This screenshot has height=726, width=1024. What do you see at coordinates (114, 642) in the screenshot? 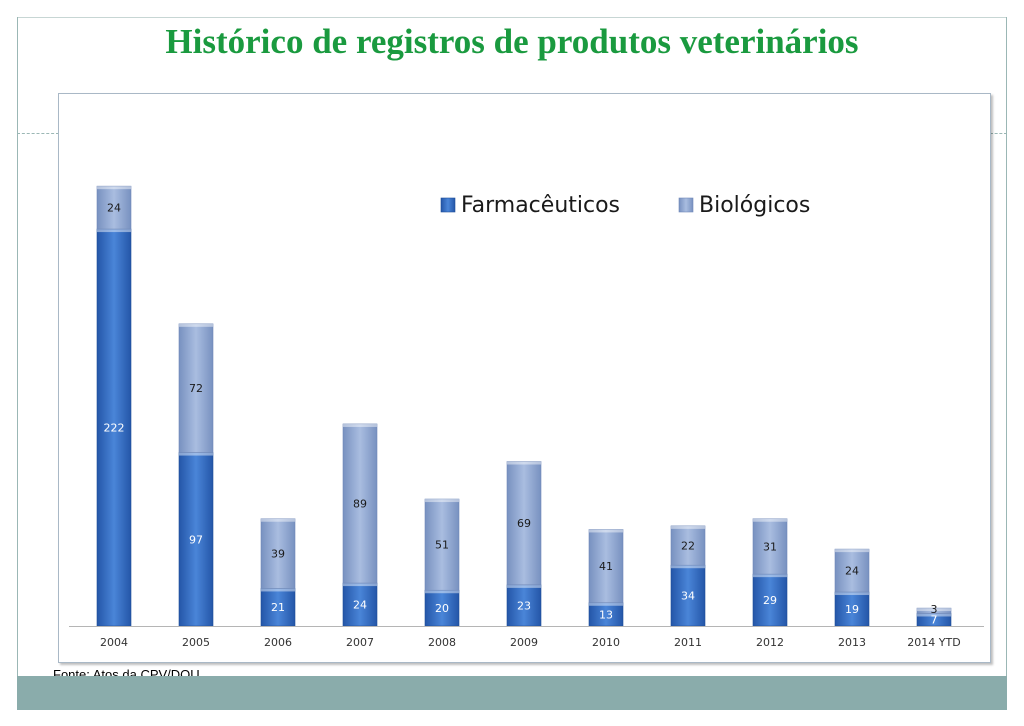
I see `x-tick-label: 2004` at bounding box center [114, 642].